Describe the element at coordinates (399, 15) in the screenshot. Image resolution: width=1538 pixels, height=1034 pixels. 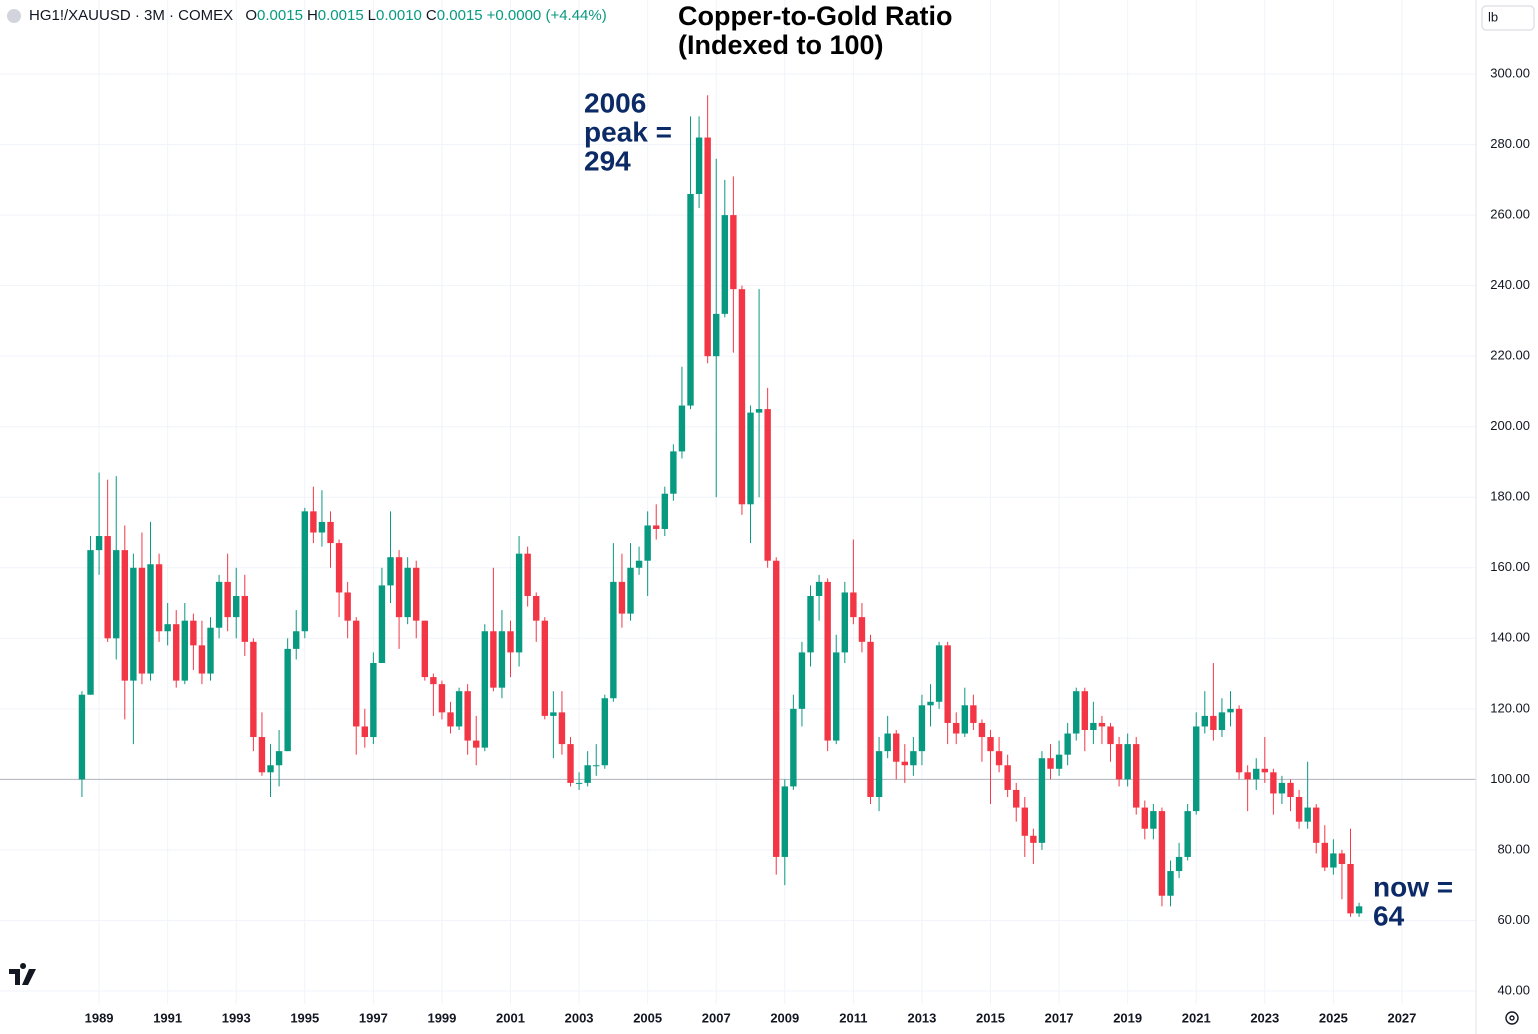
I see `readout-value: 0.0010` at that location.